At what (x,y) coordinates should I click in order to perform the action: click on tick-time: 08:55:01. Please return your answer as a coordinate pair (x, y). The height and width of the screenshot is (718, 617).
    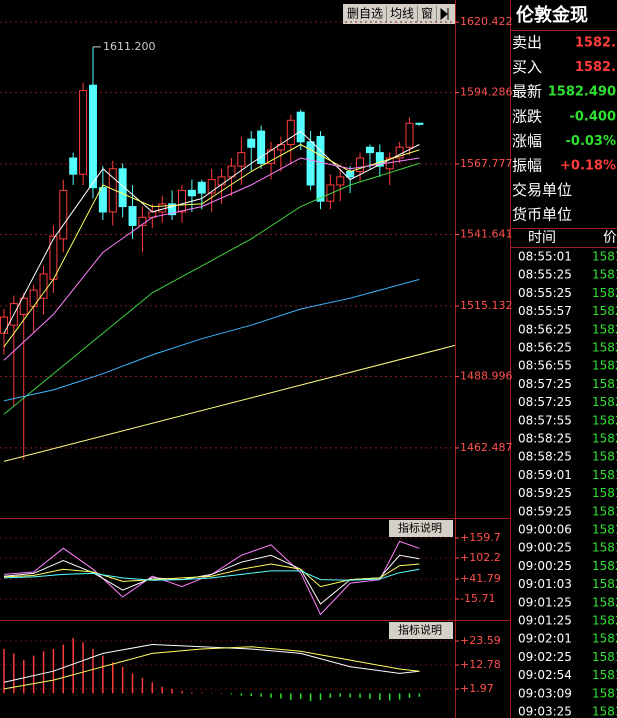
    Looking at the image, I should click on (545, 257).